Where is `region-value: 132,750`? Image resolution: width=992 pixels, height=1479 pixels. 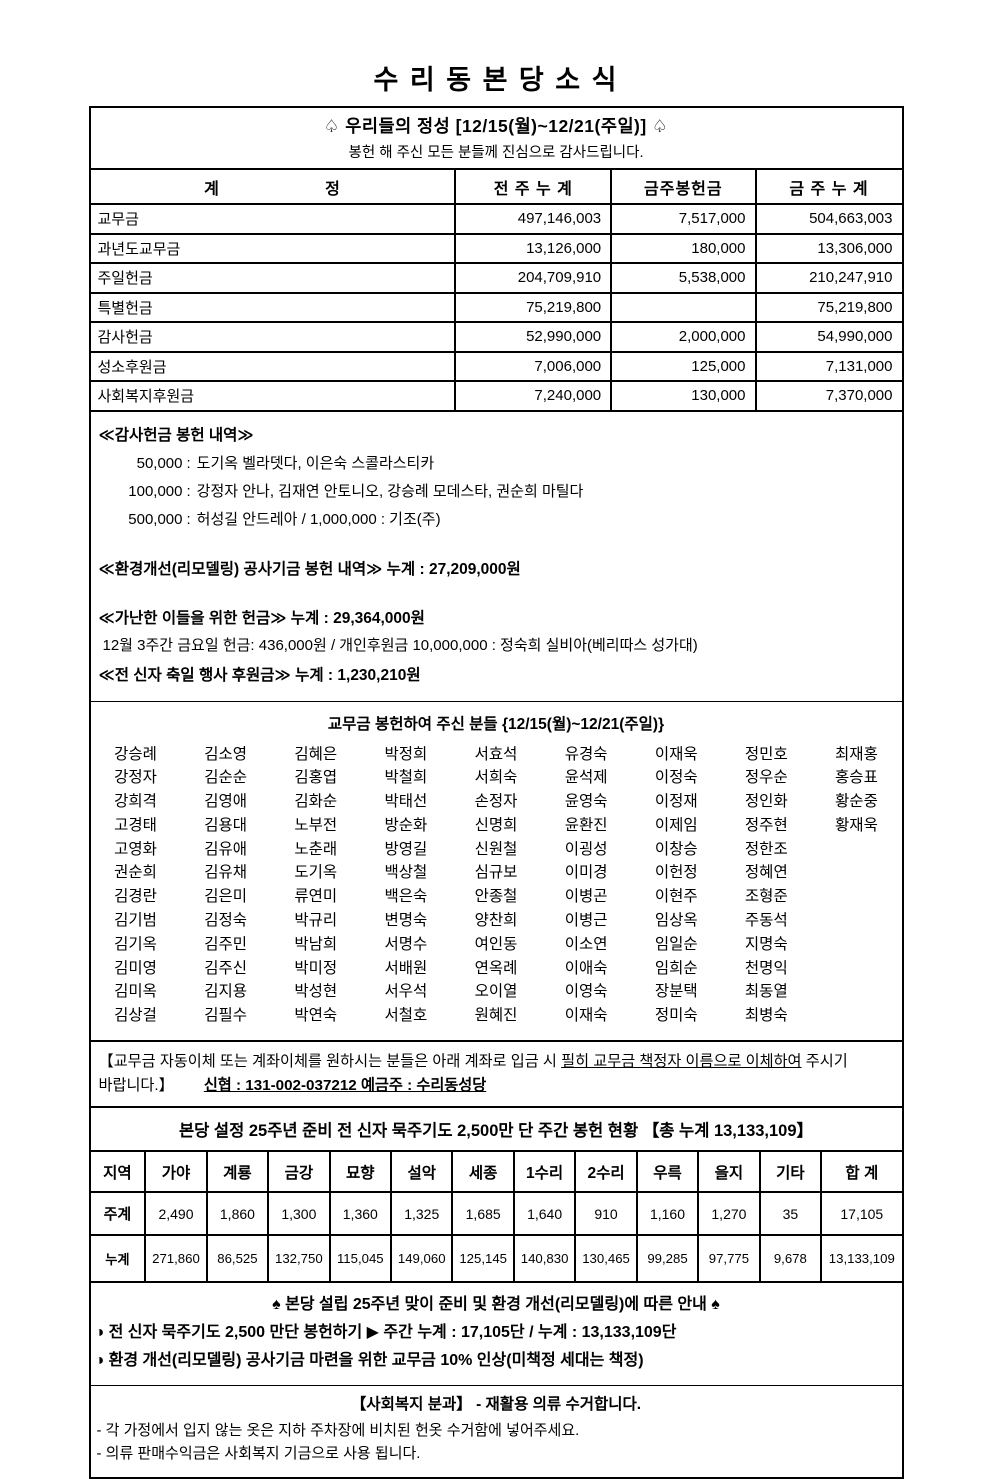
region-value: 132,750 is located at coordinates (299, 1259).